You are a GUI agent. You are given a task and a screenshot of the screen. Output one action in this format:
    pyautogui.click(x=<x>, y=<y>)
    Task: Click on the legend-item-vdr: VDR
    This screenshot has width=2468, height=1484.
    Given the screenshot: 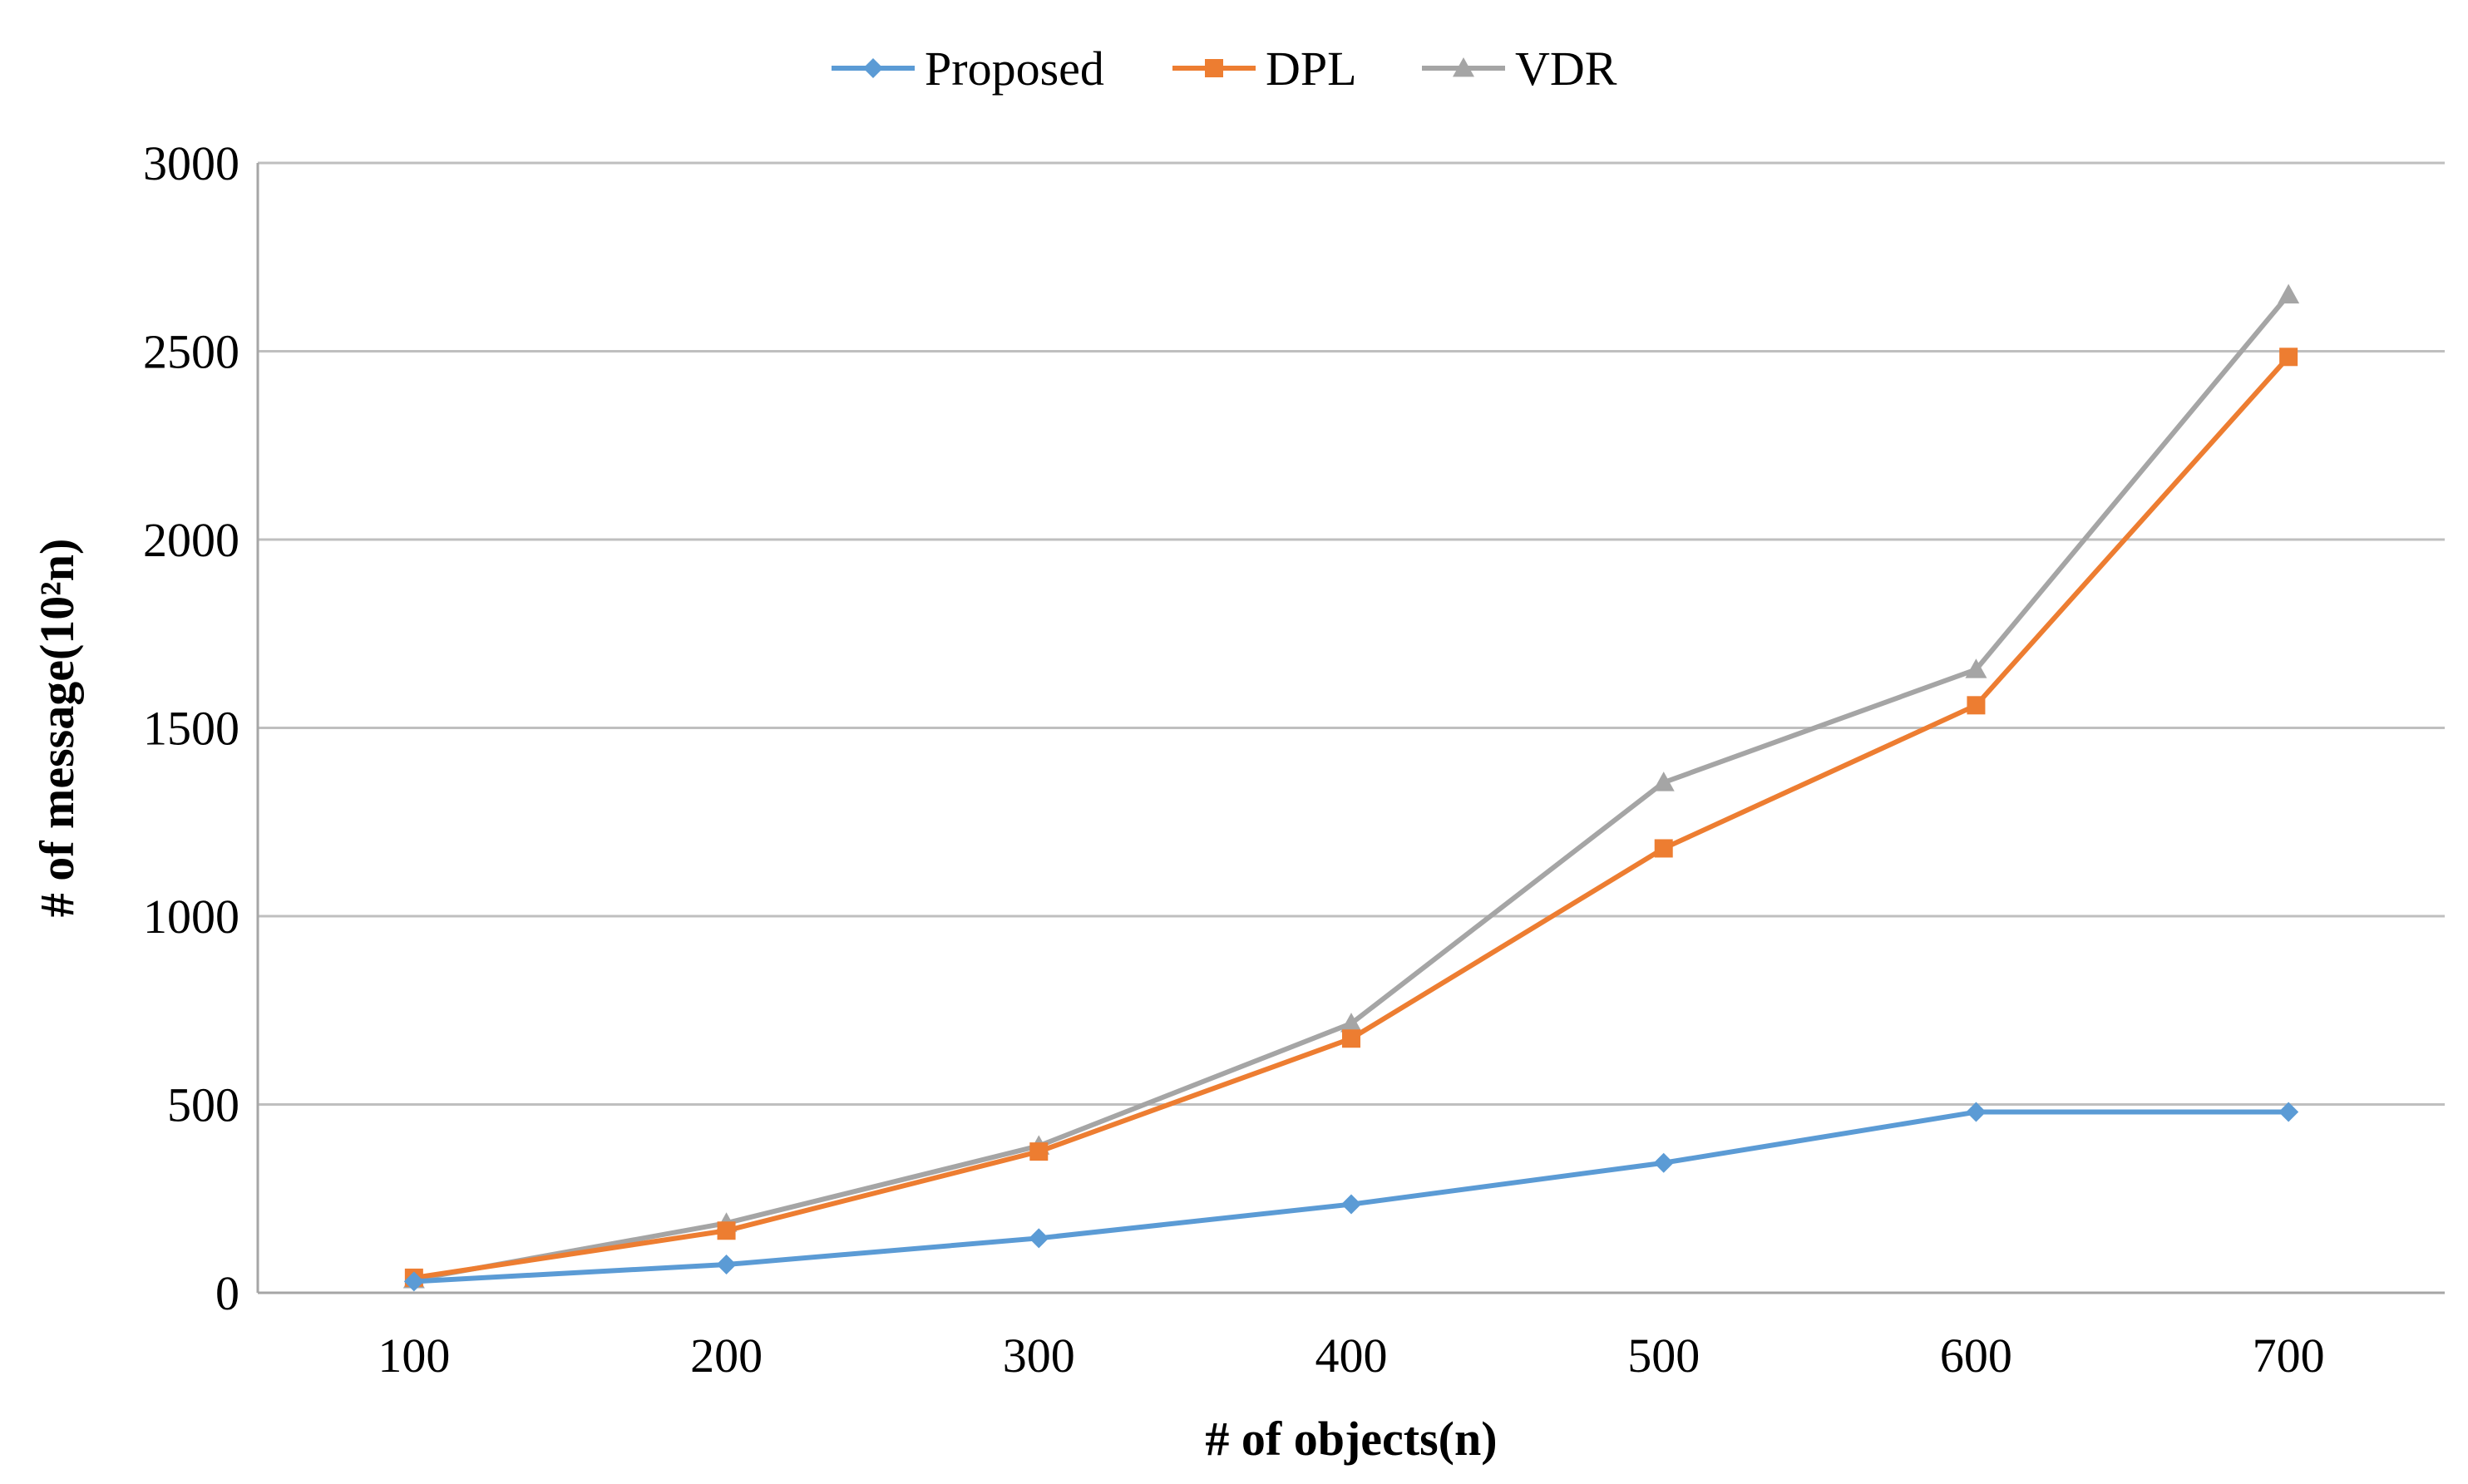 What is the action you would take?
    pyautogui.click(x=1520, y=69)
    